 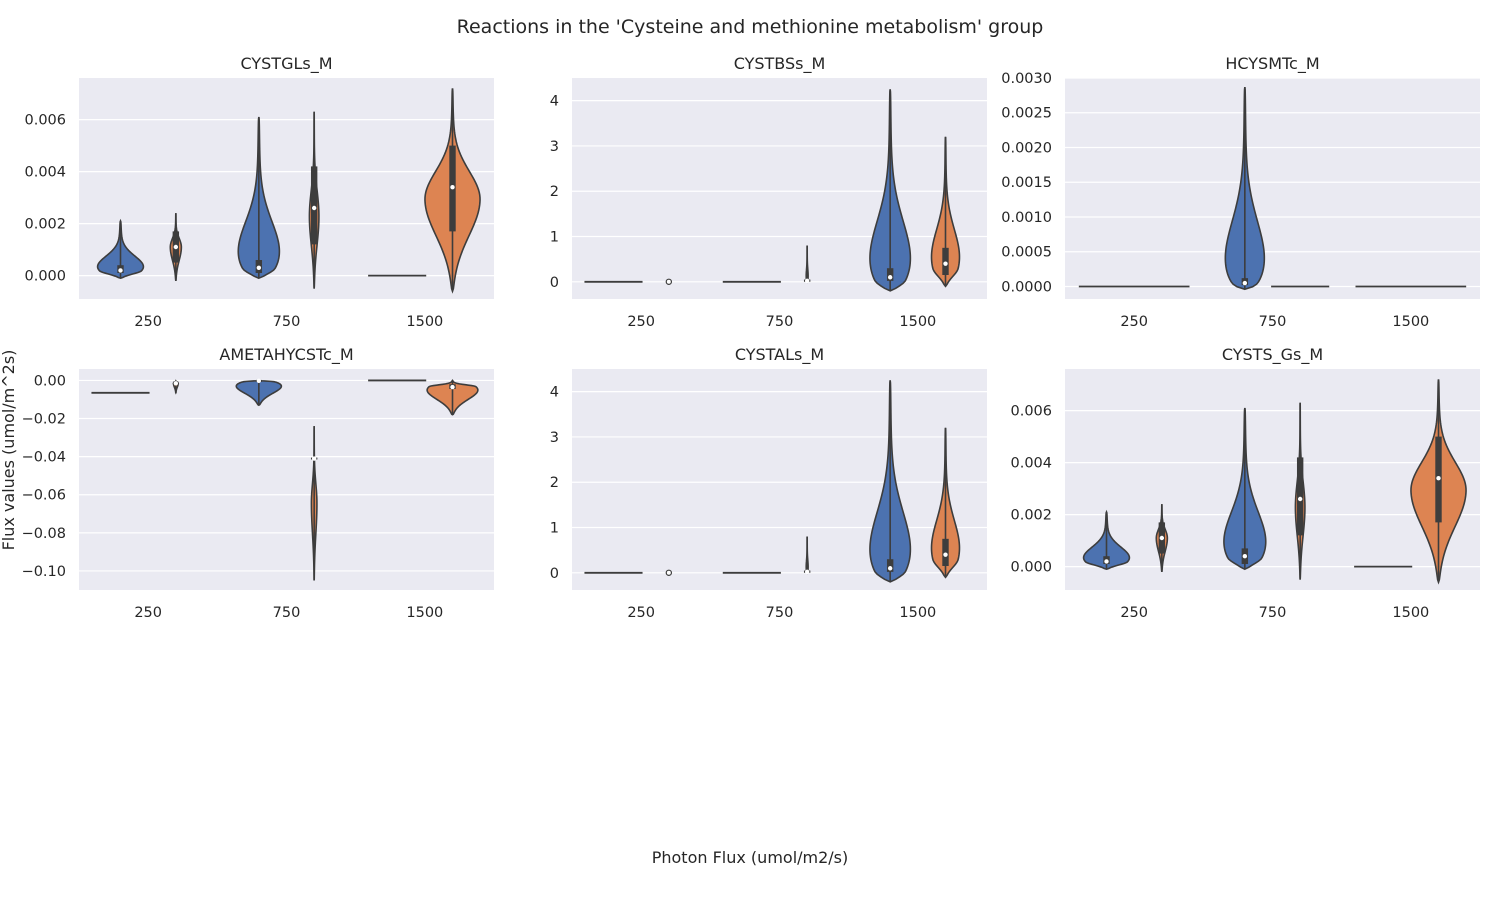 I want to click on panel-cysts-gs-m: 0.000 0.002 0.004 0.006 250 750 1500 CYSTS_Gs_M, so click(x=1245, y=483).